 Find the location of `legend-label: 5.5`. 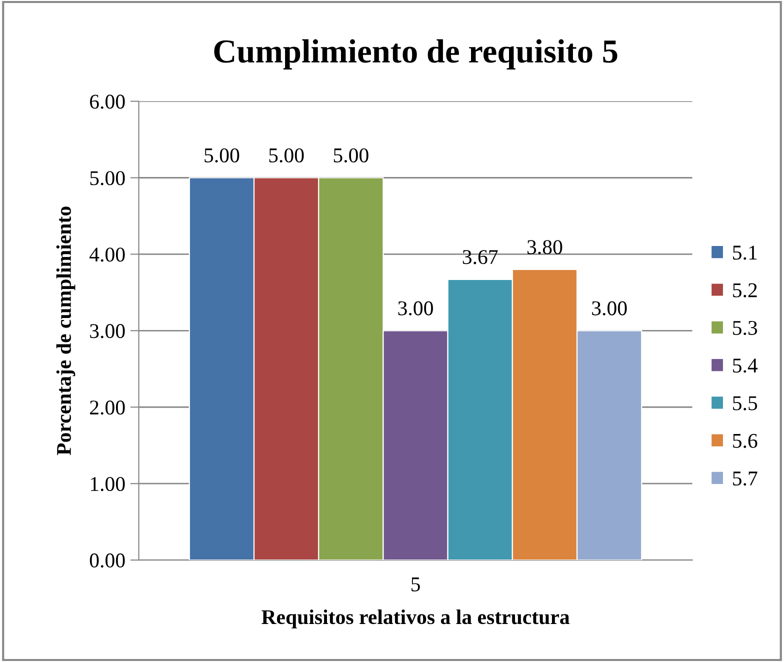

legend-label: 5.5 is located at coordinates (745, 403).